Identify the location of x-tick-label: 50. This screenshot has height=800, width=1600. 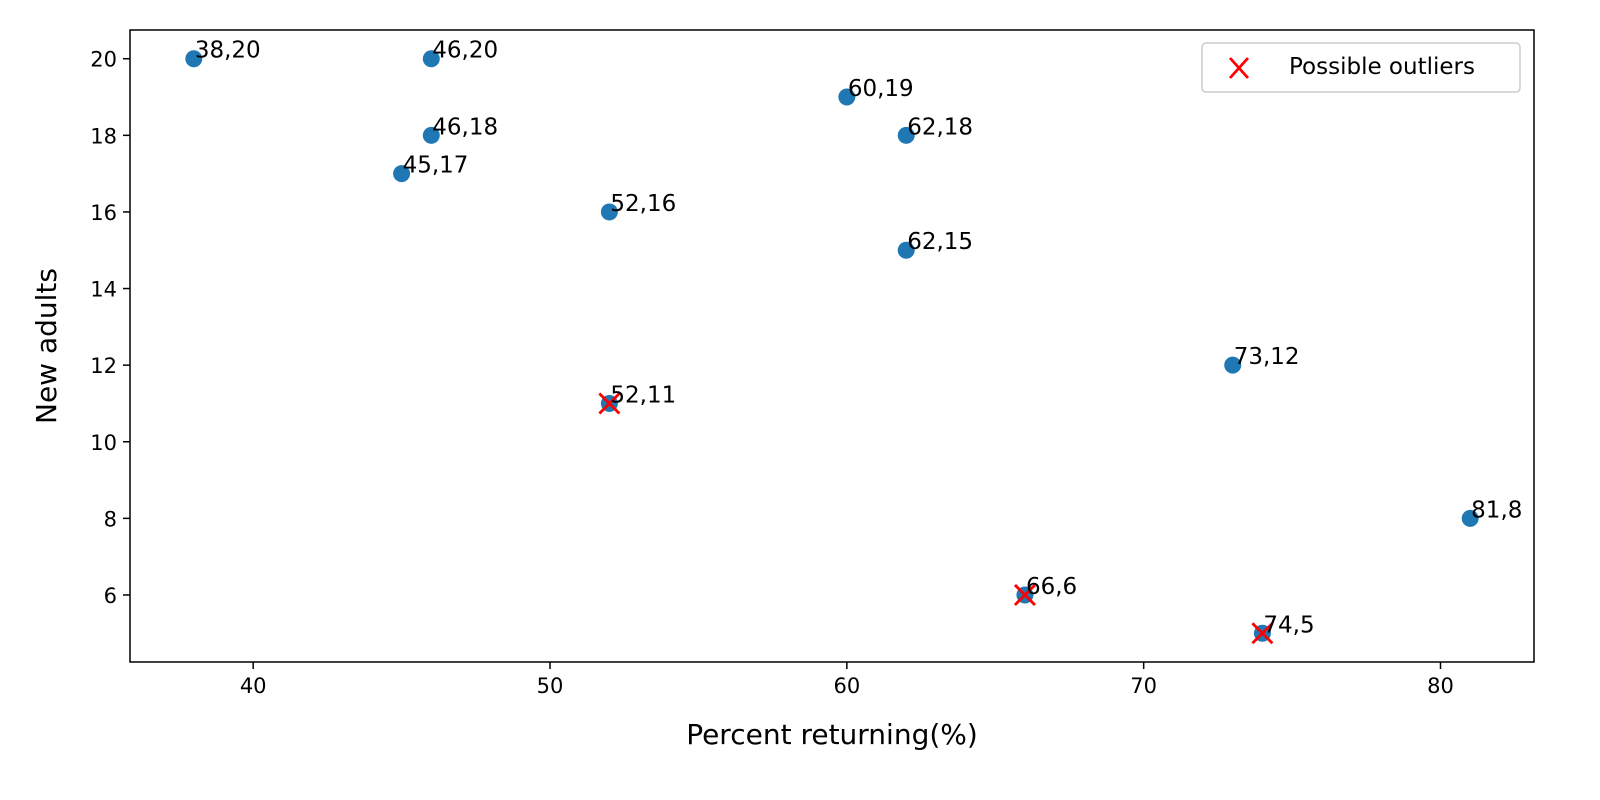
(550, 686).